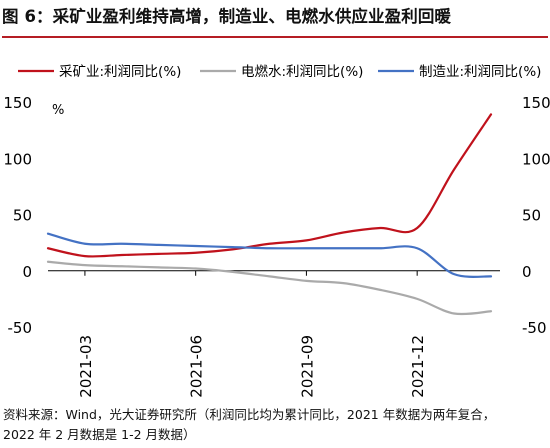  I want to click on chart-legend: 采矿业:利润同比(%) 电燃水:利润同比(%) 制造业:利润同比(%), so click(279, 71).